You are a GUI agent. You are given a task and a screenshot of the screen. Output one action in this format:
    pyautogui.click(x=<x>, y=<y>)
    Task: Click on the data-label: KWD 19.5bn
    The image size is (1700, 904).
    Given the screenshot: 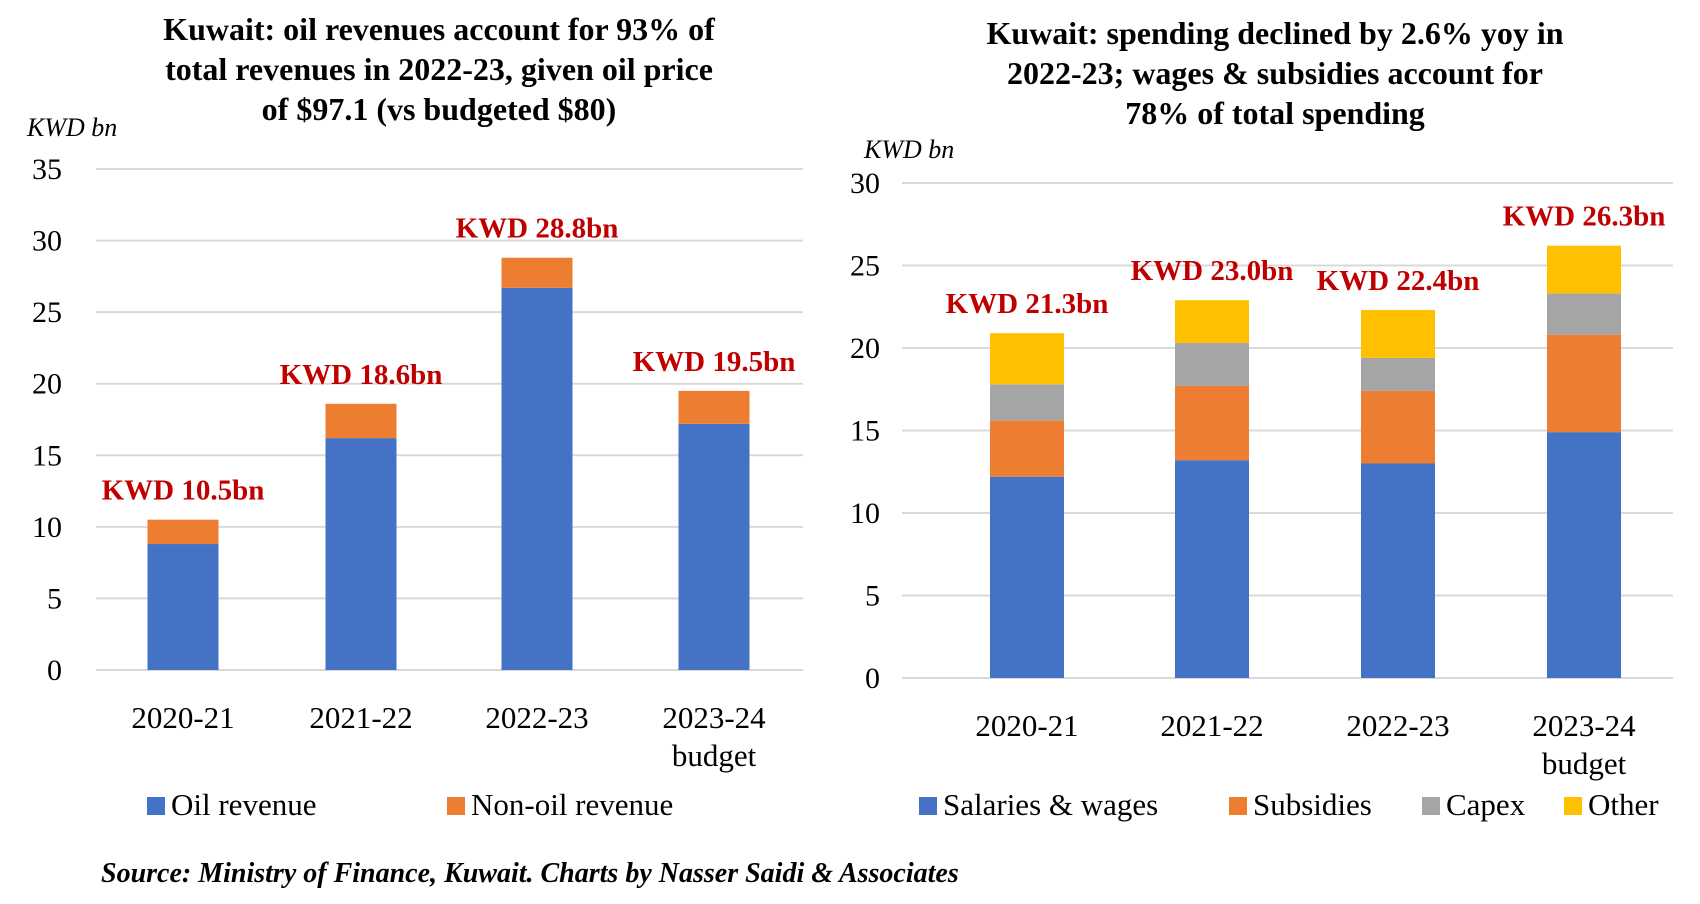 What is the action you would take?
    pyautogui.click(x=714, y=362)
    